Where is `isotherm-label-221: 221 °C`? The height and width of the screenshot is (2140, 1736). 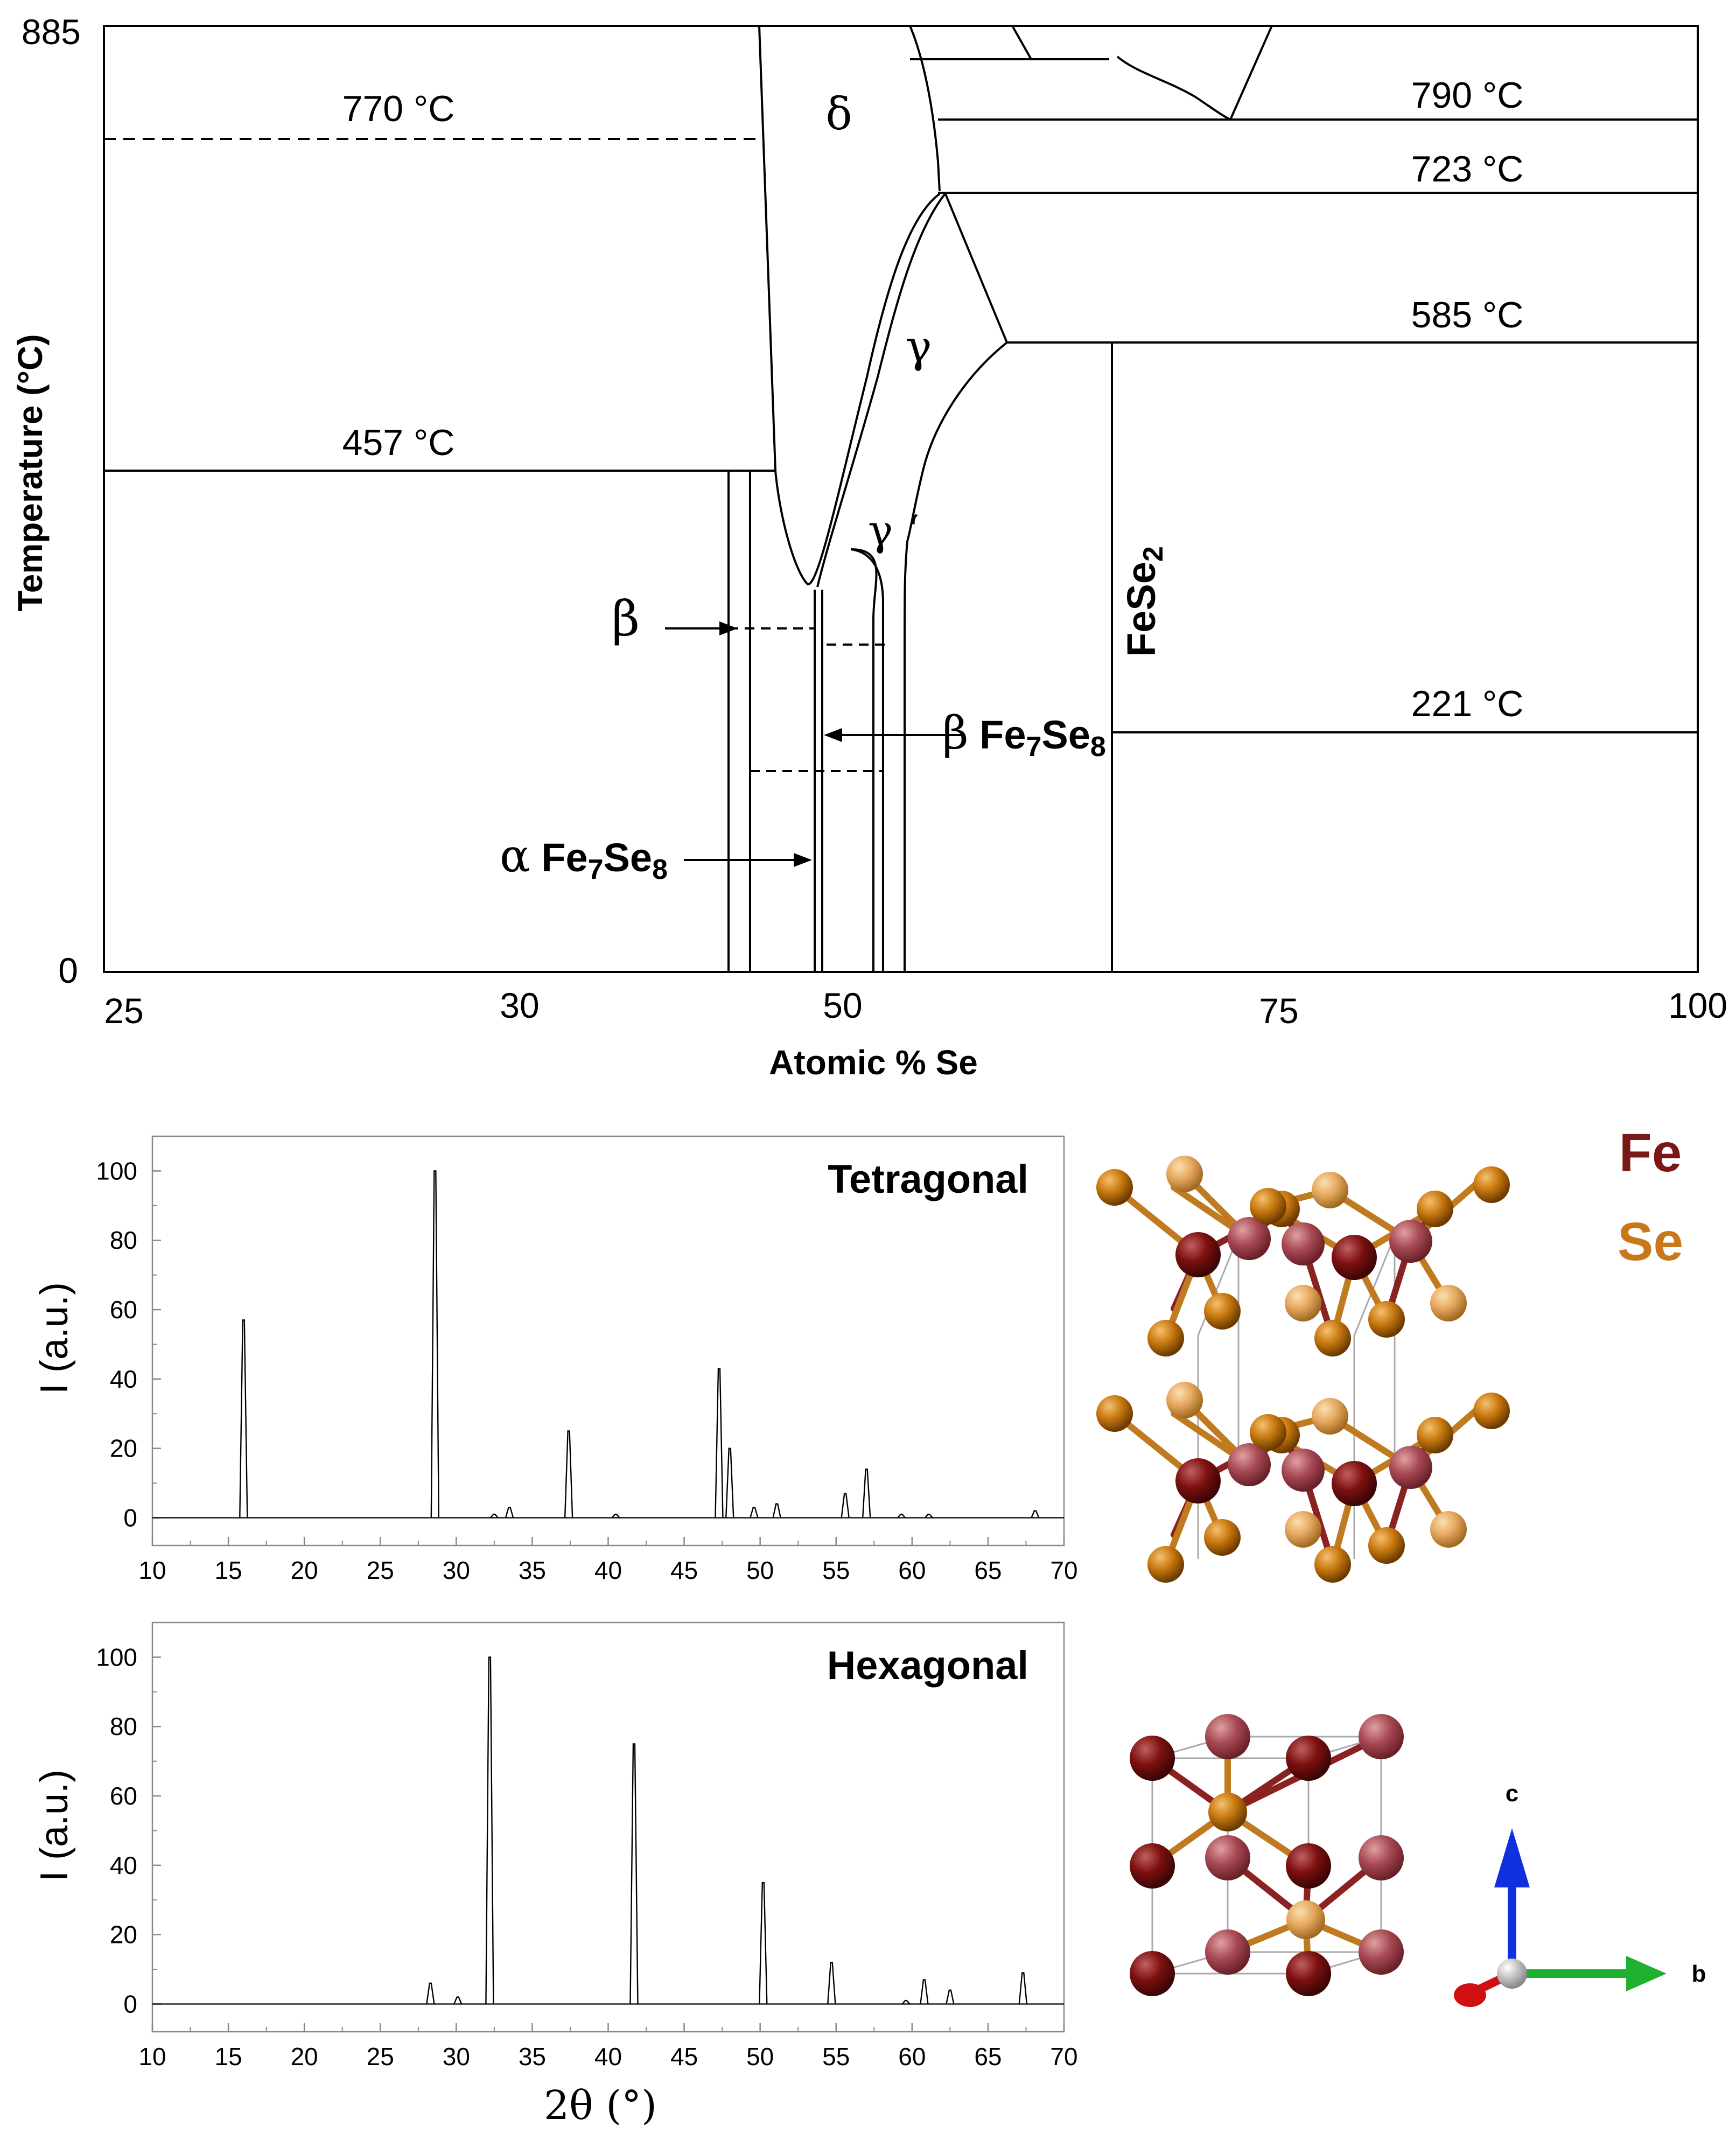 isotherm-label-221: 221 °C is located at coordinates (1467, 704).